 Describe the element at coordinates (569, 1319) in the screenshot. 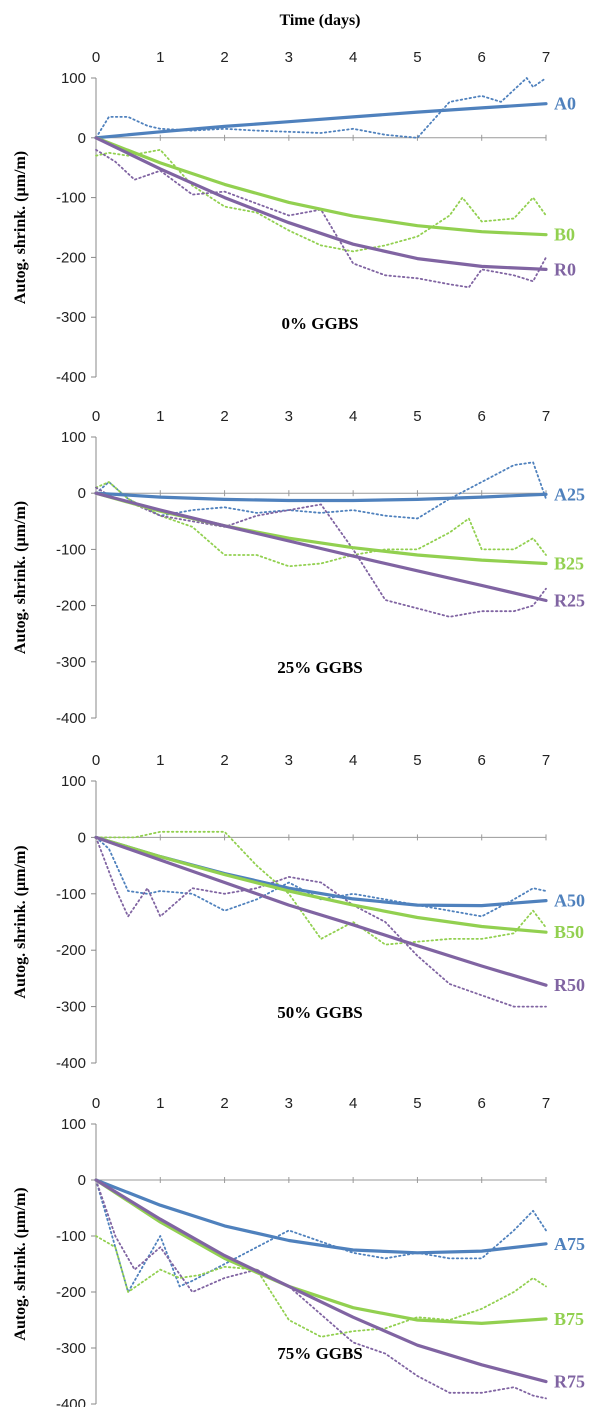

I see `series-label-B75: B75` at that location.